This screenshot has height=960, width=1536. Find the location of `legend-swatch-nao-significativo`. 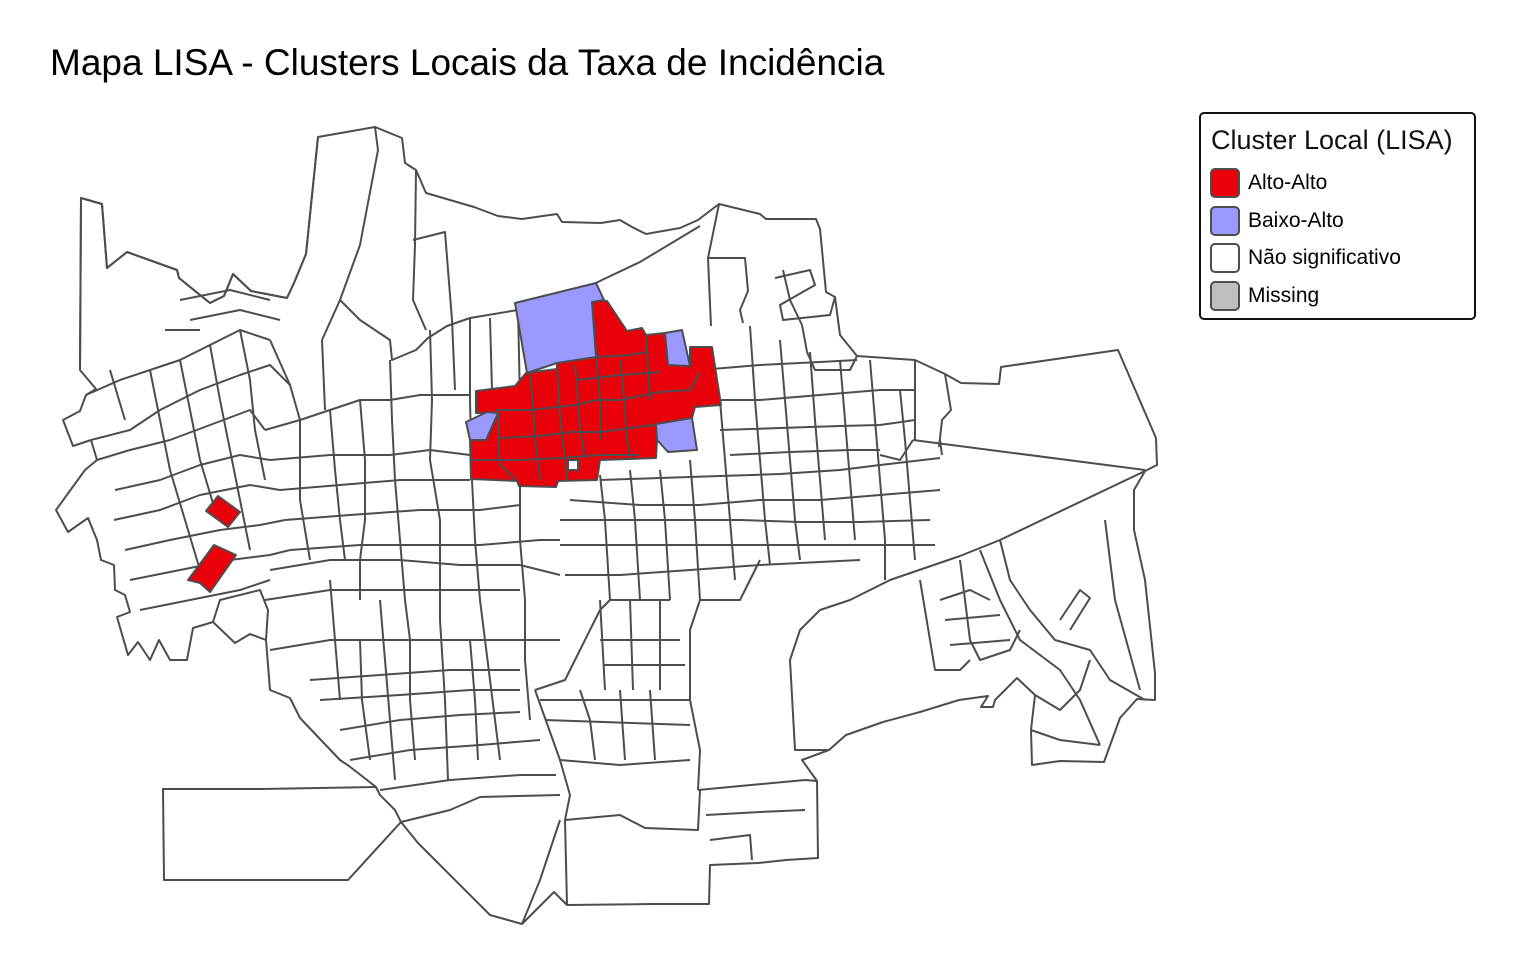

legend-swatch-nao-significativo is located at coordinates (1225, 258).